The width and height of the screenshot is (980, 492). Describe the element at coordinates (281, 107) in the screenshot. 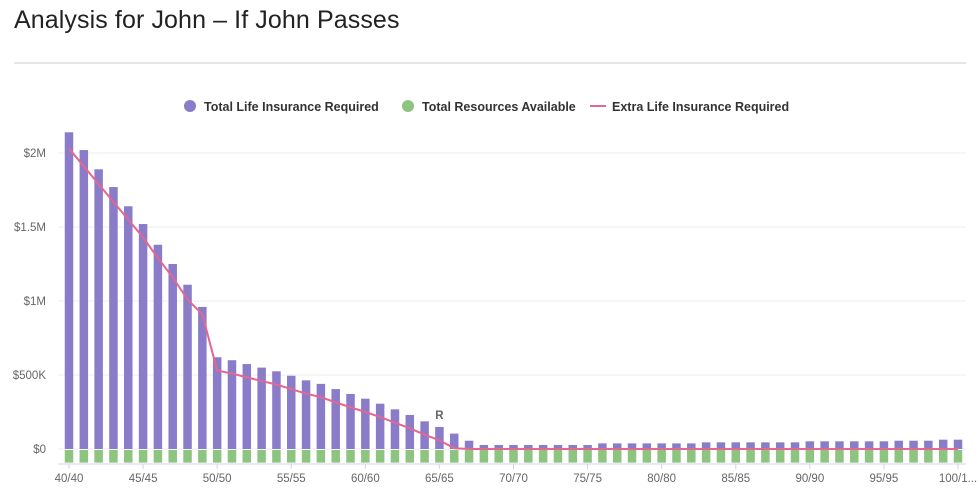

I see `legend-item-0: Total Life Insurance Required` at that location.